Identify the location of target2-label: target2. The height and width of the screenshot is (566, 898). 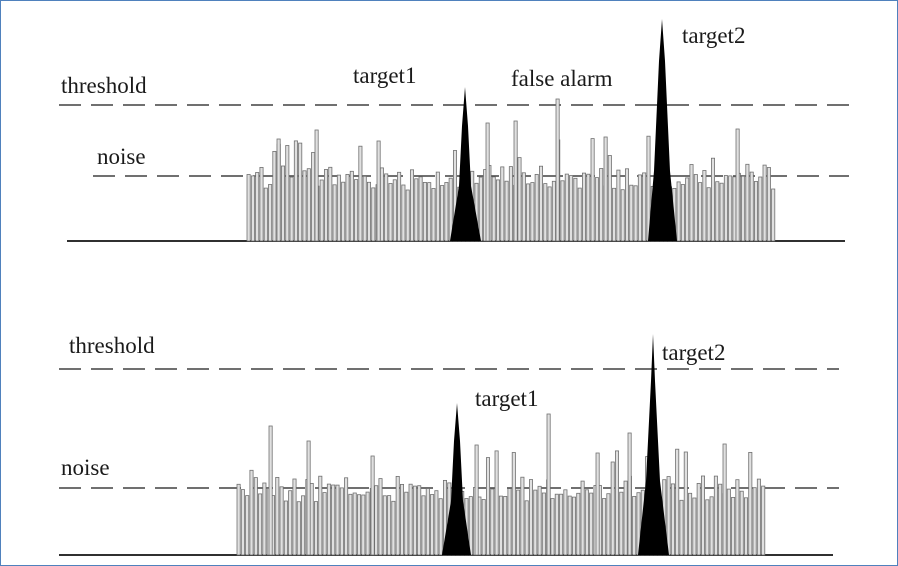
(693, 352).